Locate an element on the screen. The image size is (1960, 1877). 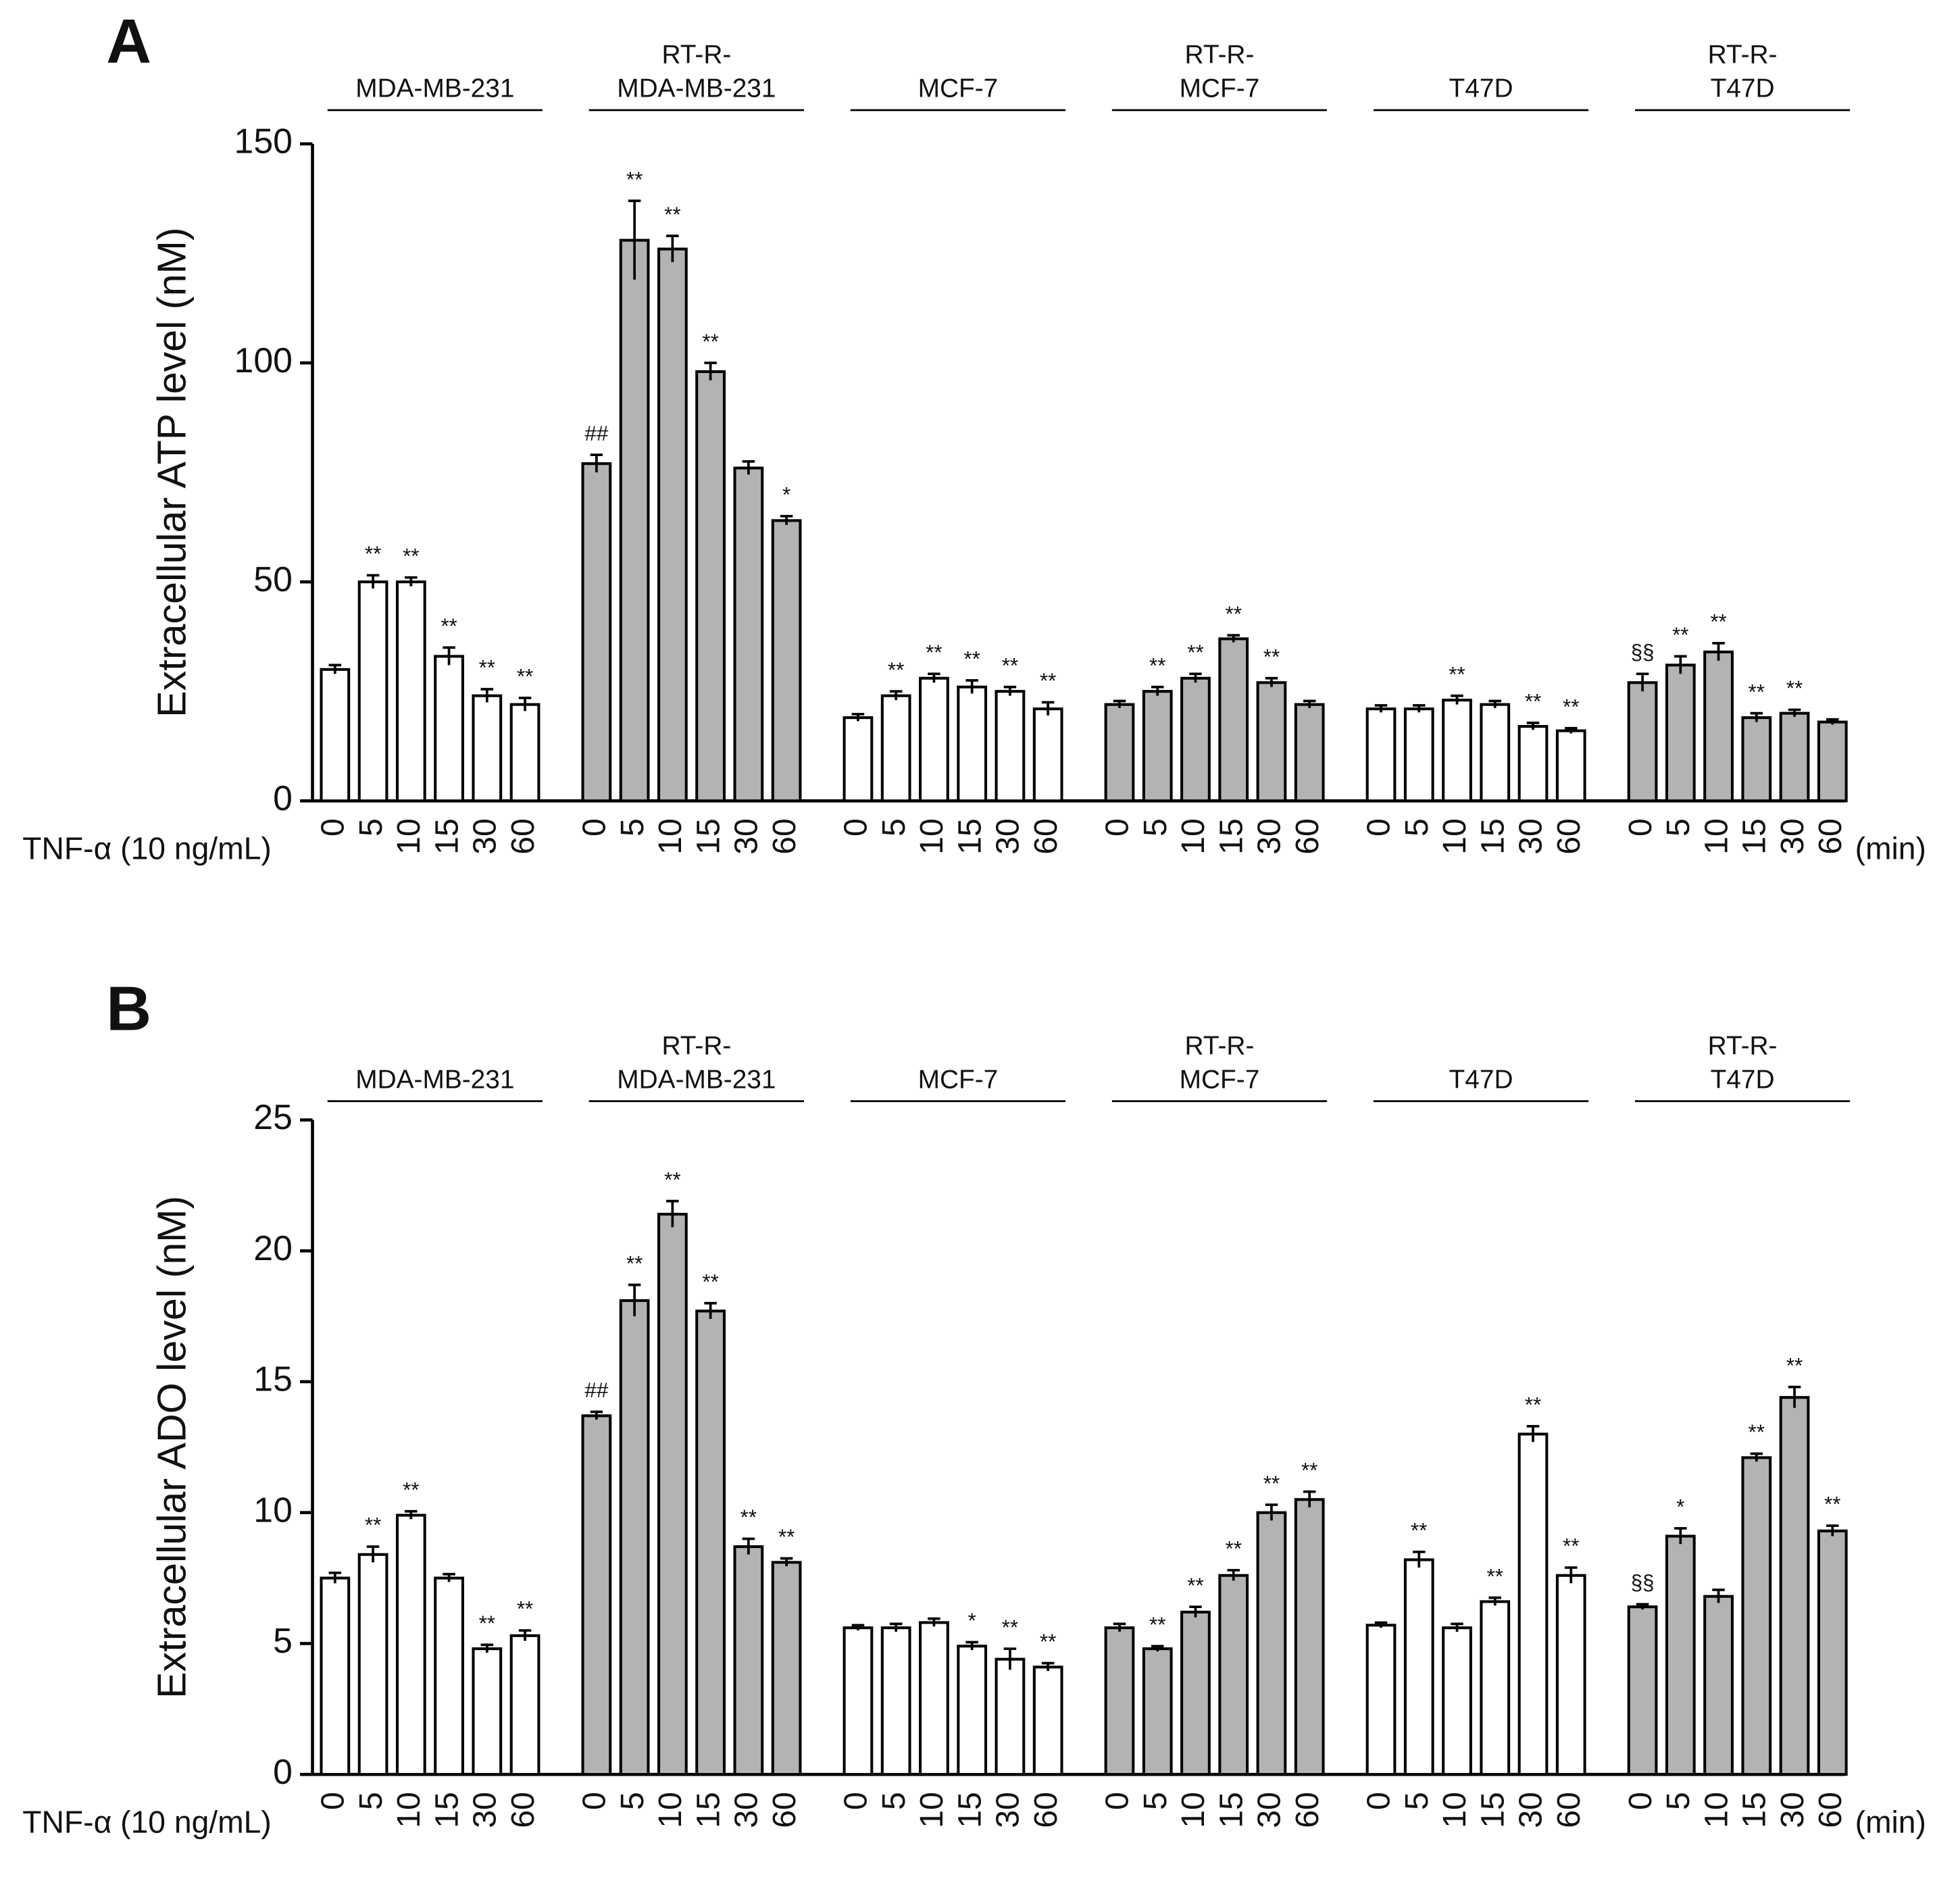
group-name: MCF-7 is located at coordinates (1220, 1079).